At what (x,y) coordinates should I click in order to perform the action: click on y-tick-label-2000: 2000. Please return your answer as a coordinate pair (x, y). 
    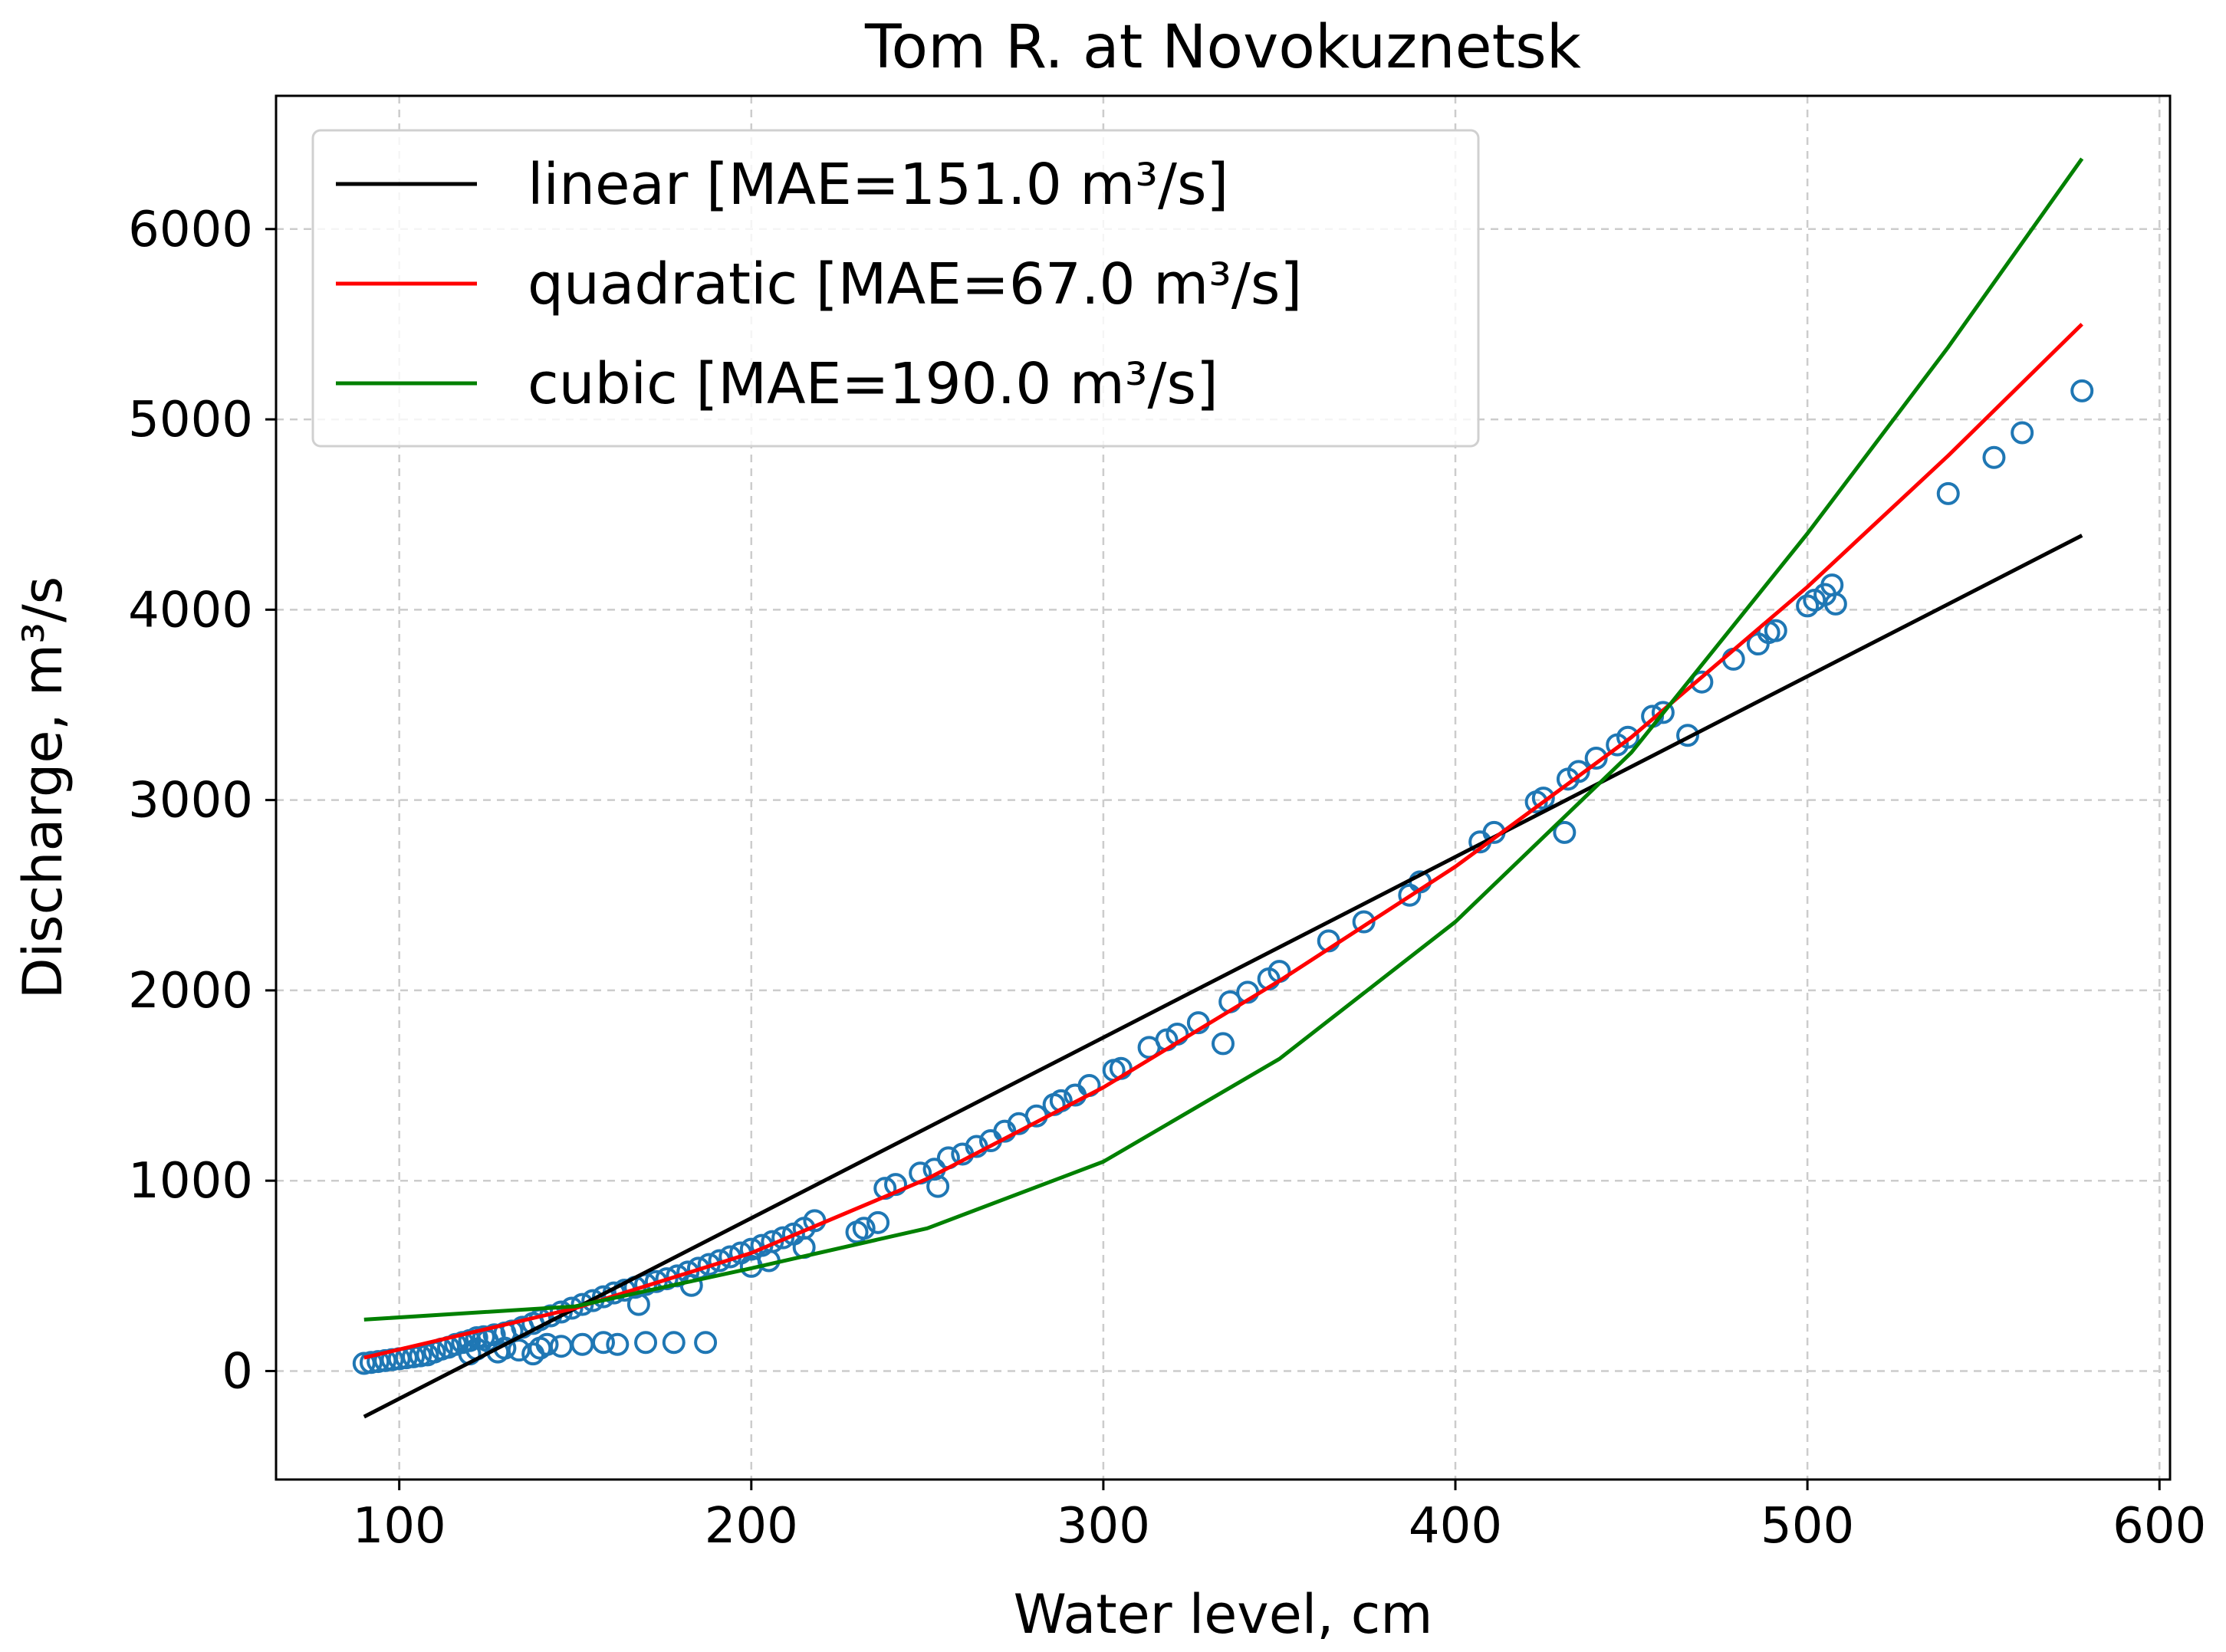
    Looking at the image, I should click on (190, 991).